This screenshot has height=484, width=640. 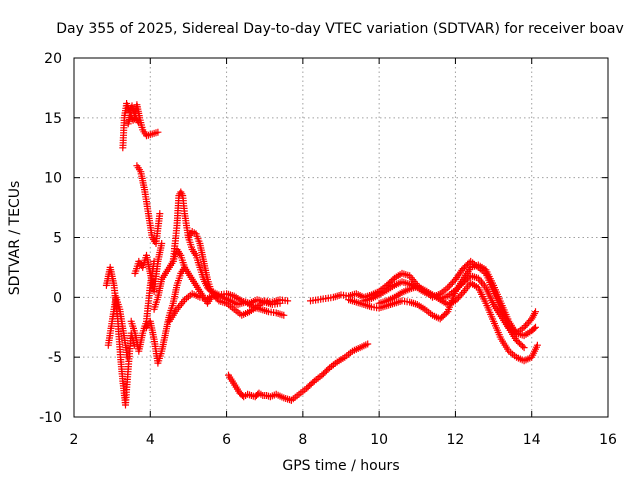 I want to click on series-track-d, so click(x=133, y=119).